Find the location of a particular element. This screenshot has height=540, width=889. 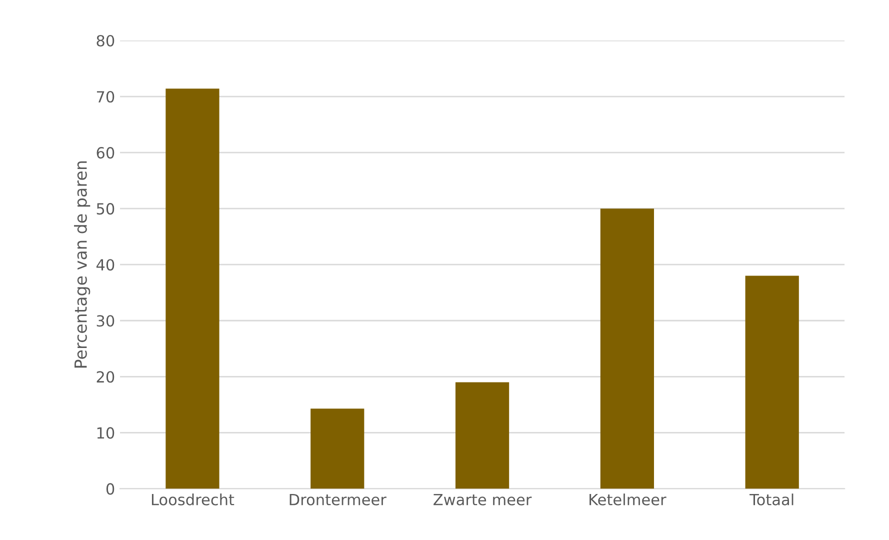

y-tick-label: 40 is located at coordinates (105, 265).